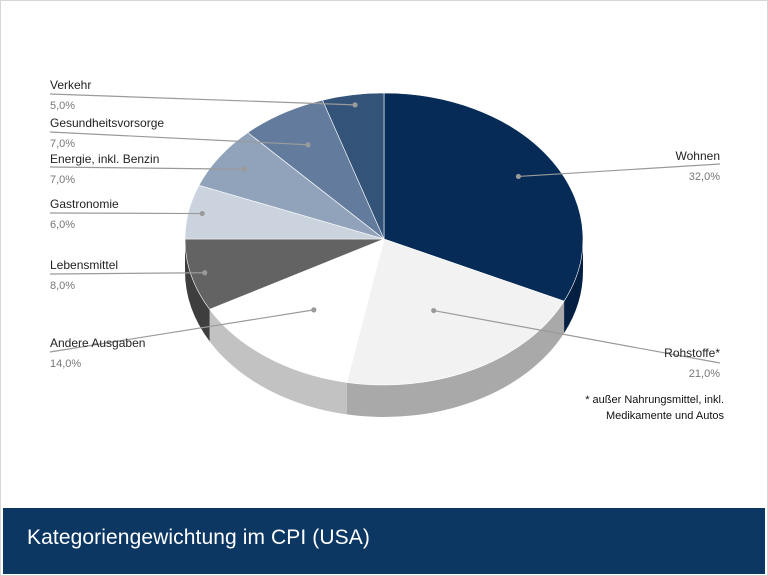 Image resolution: width=768 pixels, height=576 pixels. What do you see at coordinates (577, 336) in the screenshot?
I see `leader-line-rohstoffe` at bounding box center [577, 336].